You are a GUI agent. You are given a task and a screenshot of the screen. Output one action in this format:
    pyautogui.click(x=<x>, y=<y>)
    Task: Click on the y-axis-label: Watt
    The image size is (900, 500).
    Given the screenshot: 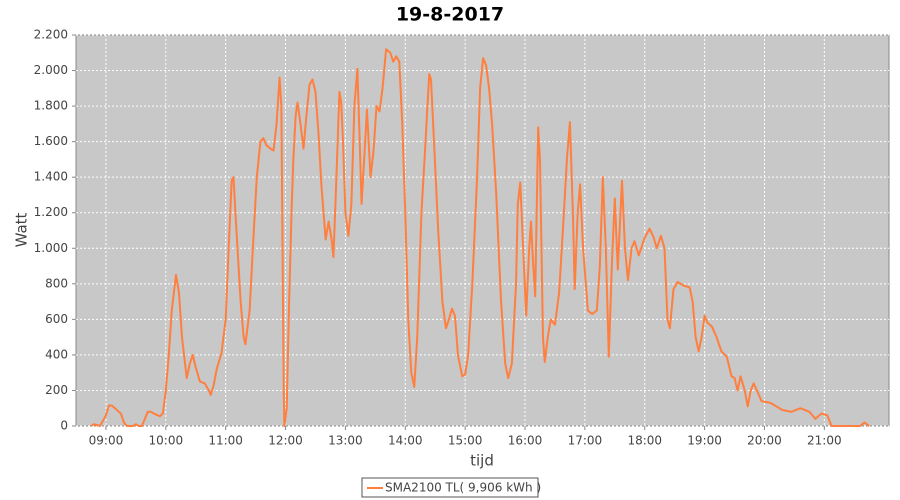 What is the action you would take?
    pyautogui.click(x=22, y=229)
    